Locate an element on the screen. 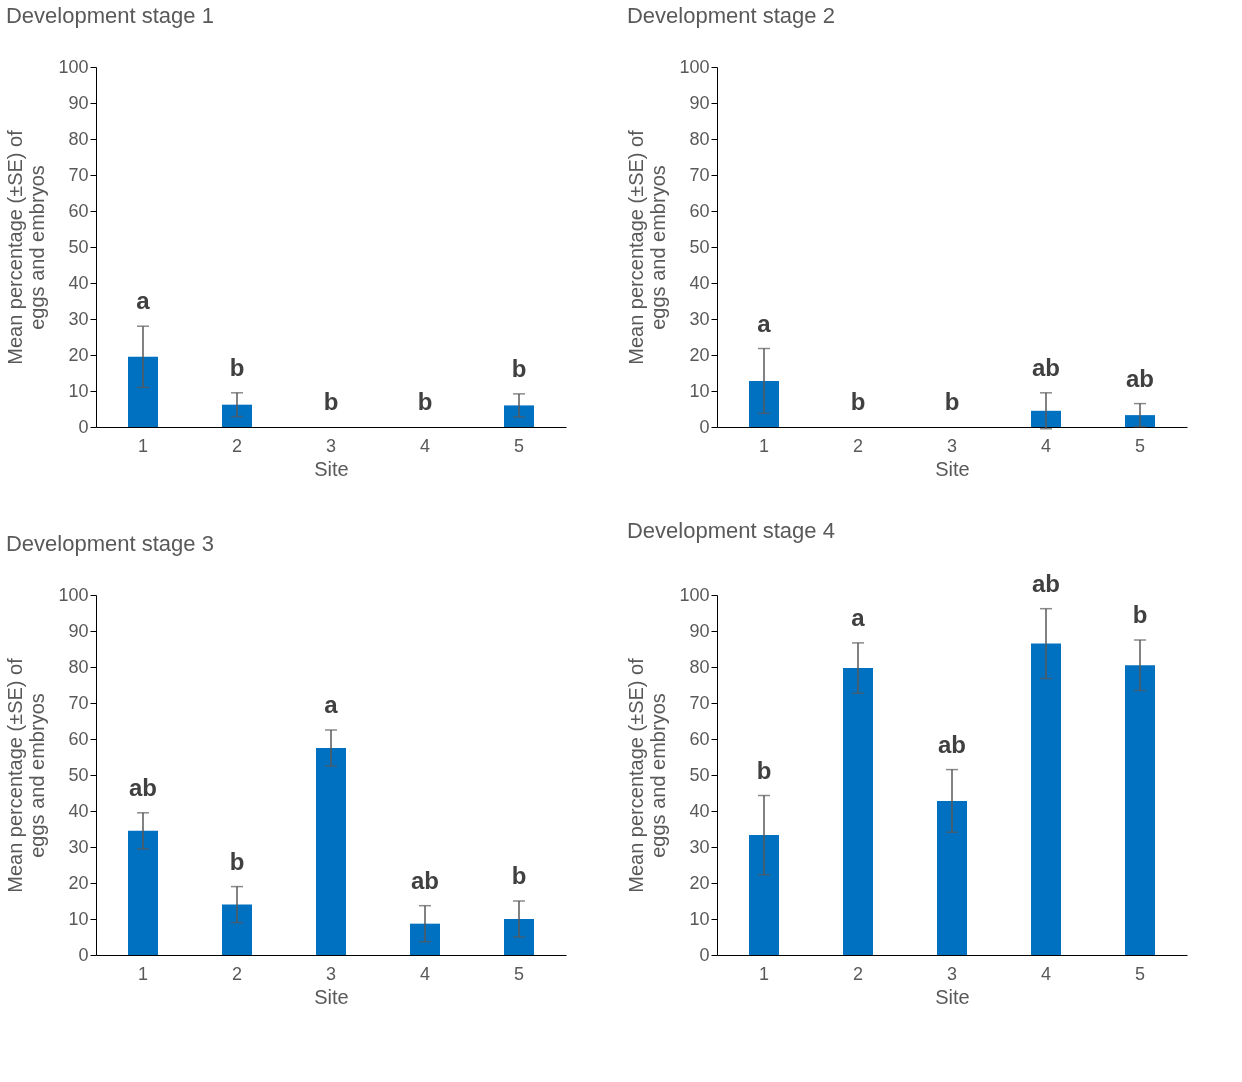 The height and width of the screenshot is (1082, 1242). chart-title: Development stage 4 is located at coordinates (730, 530).